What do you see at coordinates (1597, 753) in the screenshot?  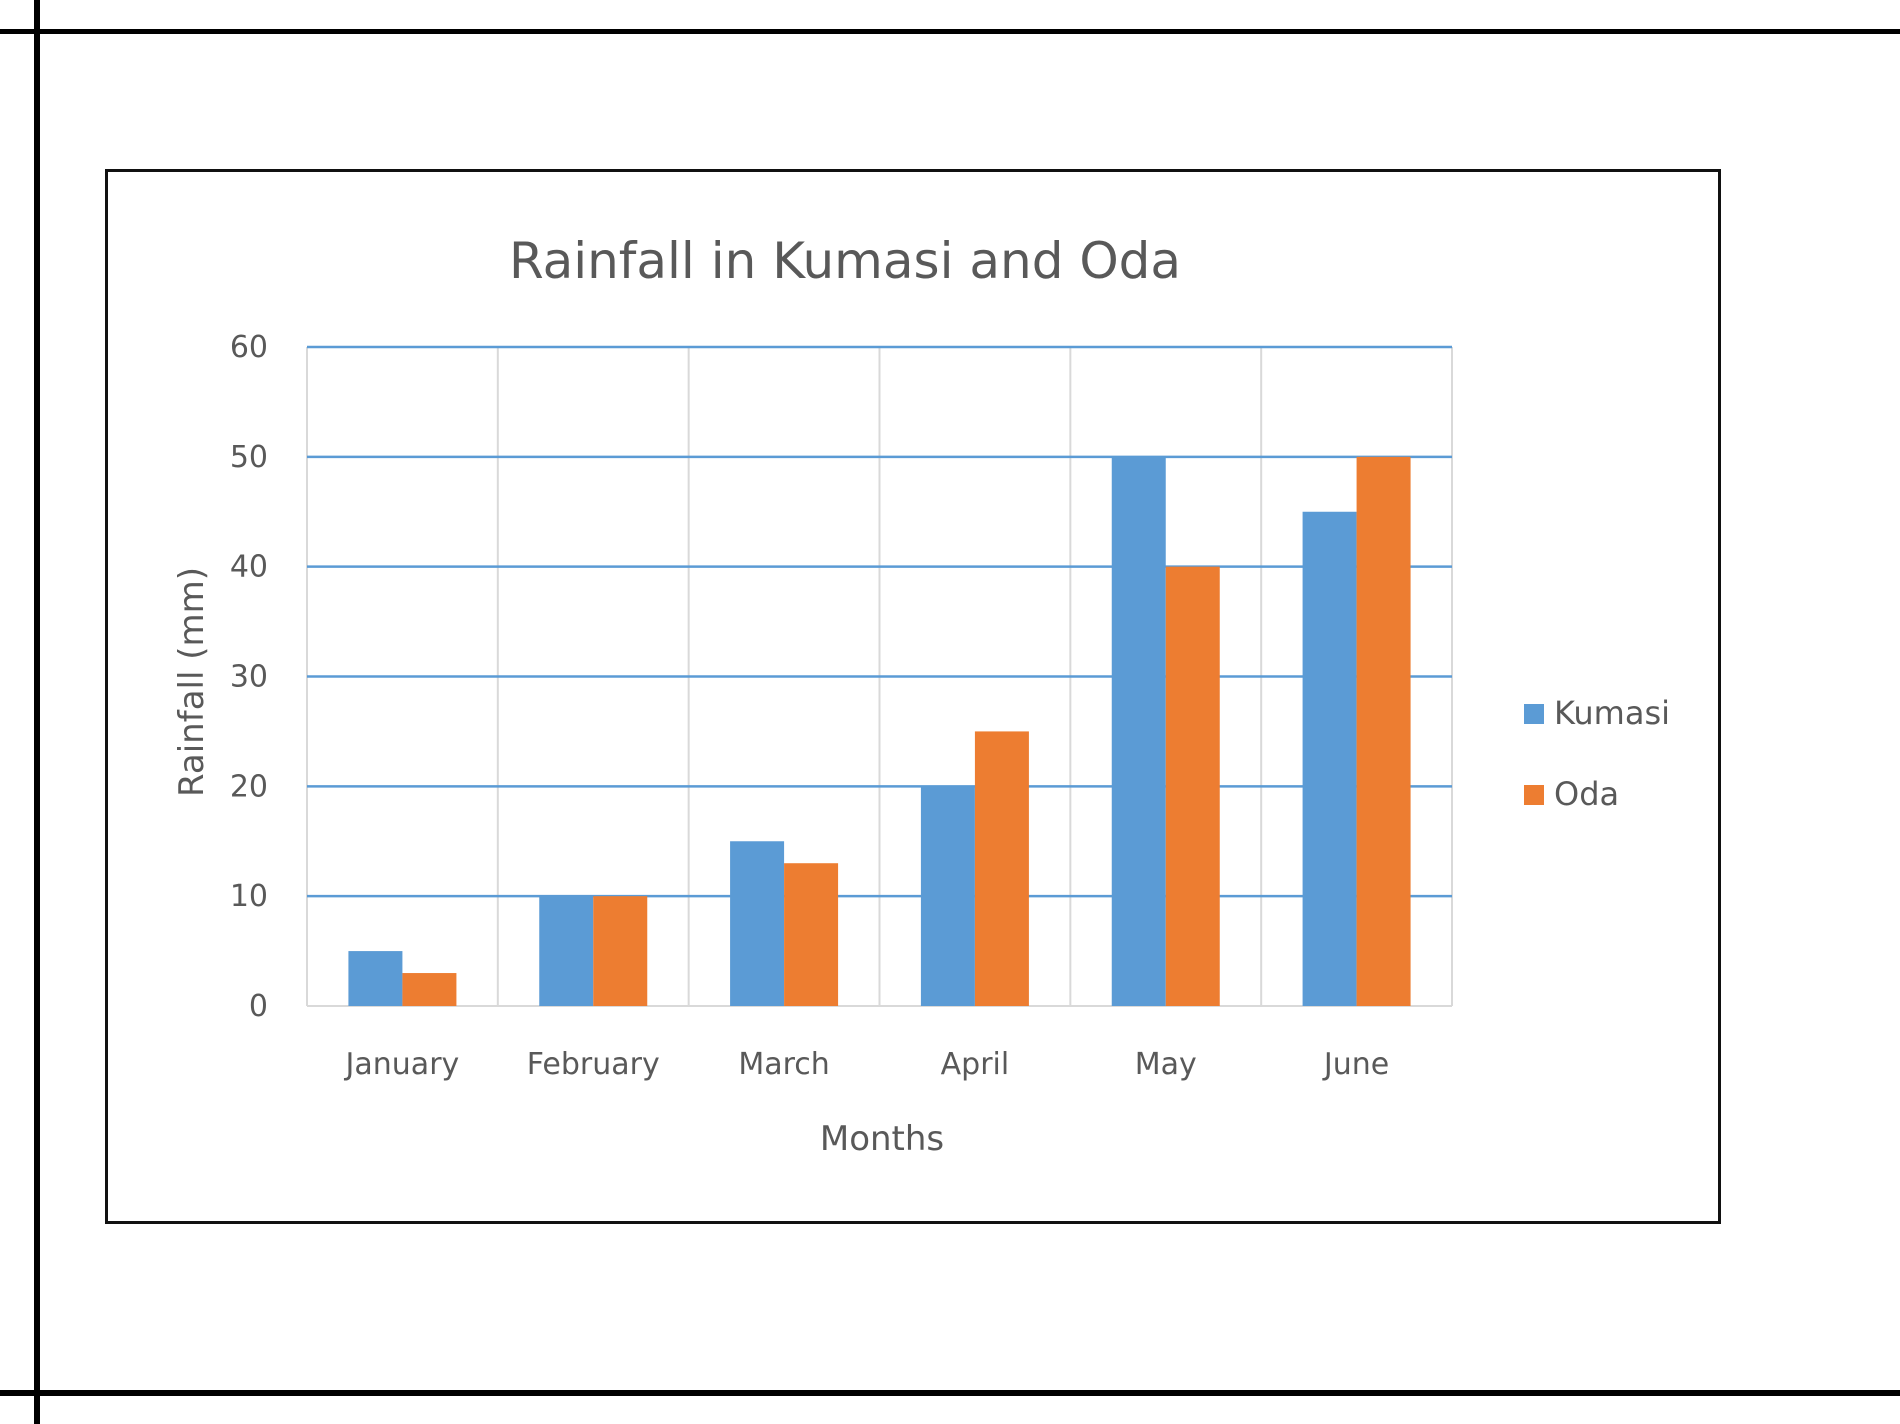 I see `legend: Kumasi Oda` at bounding box center [1597, 753].